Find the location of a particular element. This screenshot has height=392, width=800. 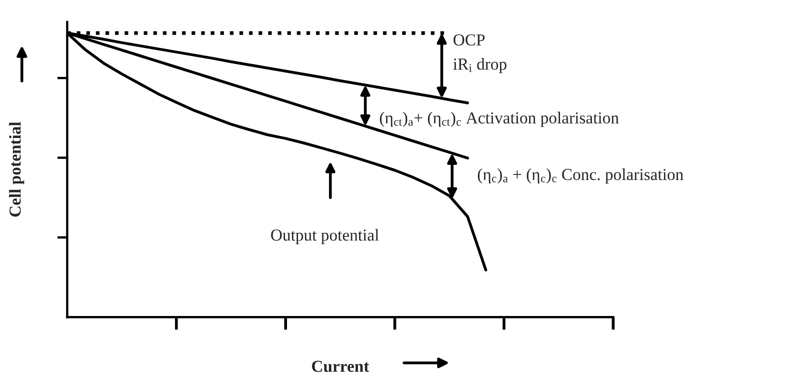

y-axis-title: Cell potential is located at coordinates (16, 169).